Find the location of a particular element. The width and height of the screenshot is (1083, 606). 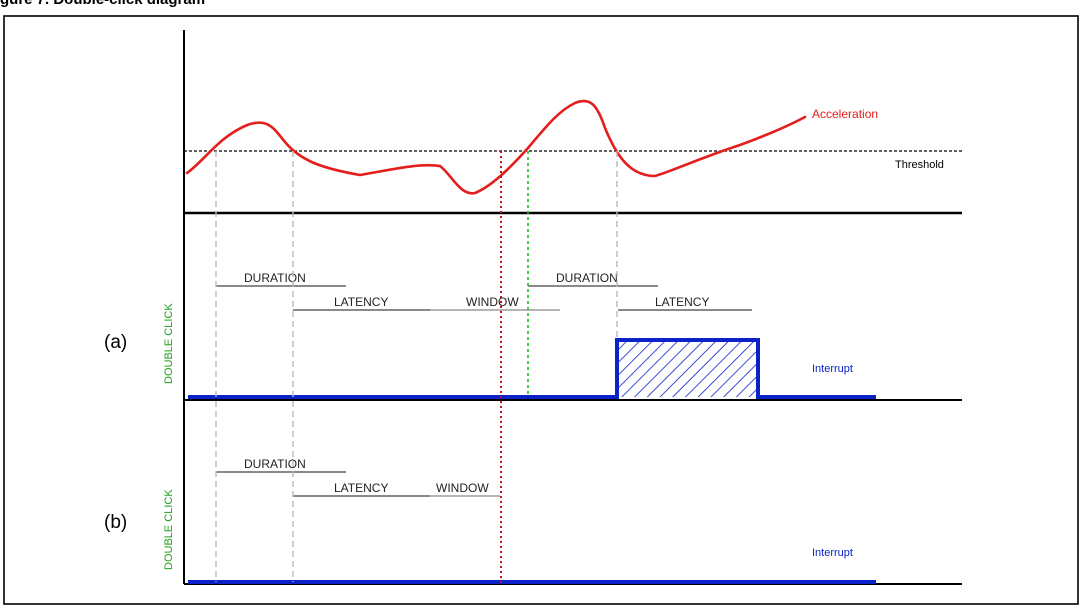

panel-a-label: (a) is located at coordinates (115, 342).